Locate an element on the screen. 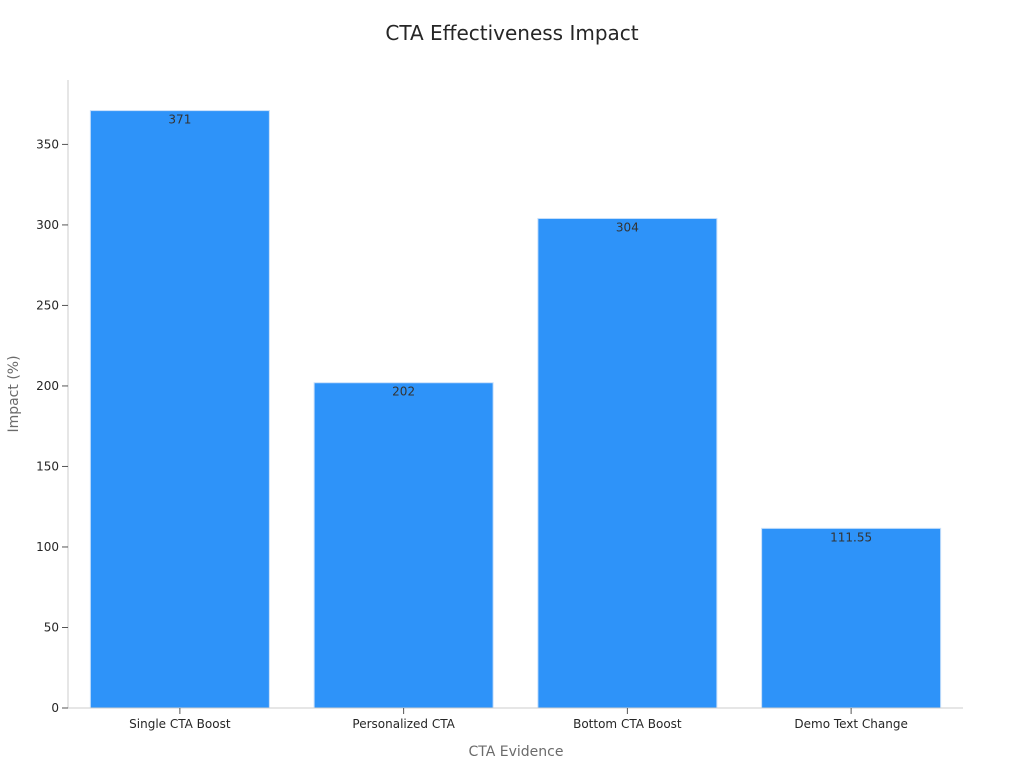 The width and height of the screenshot is (1024, 768). x-tick-label: Demo Text Change is located at coordinates (851, 724).